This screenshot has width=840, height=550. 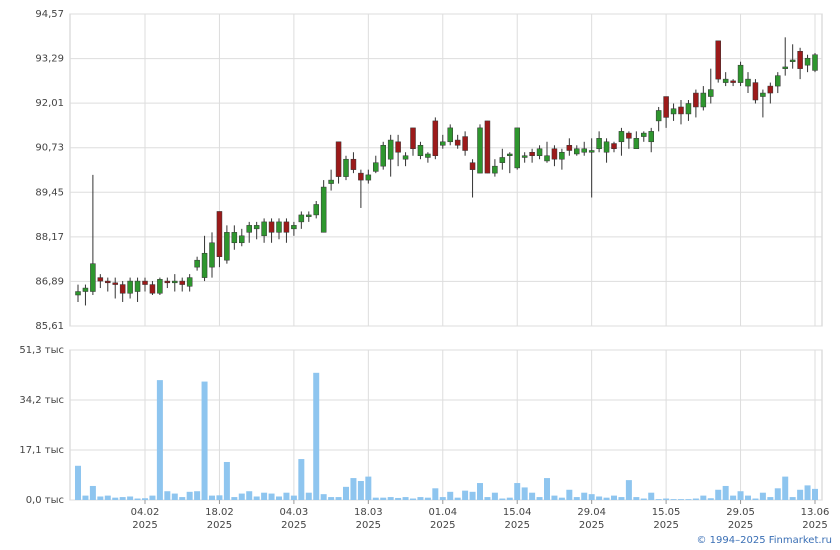 What do you see at coordinates (740, 519) in the screenshot?
I see `x-tick-label: 29.05 2025` at bounding box center [740, 519].